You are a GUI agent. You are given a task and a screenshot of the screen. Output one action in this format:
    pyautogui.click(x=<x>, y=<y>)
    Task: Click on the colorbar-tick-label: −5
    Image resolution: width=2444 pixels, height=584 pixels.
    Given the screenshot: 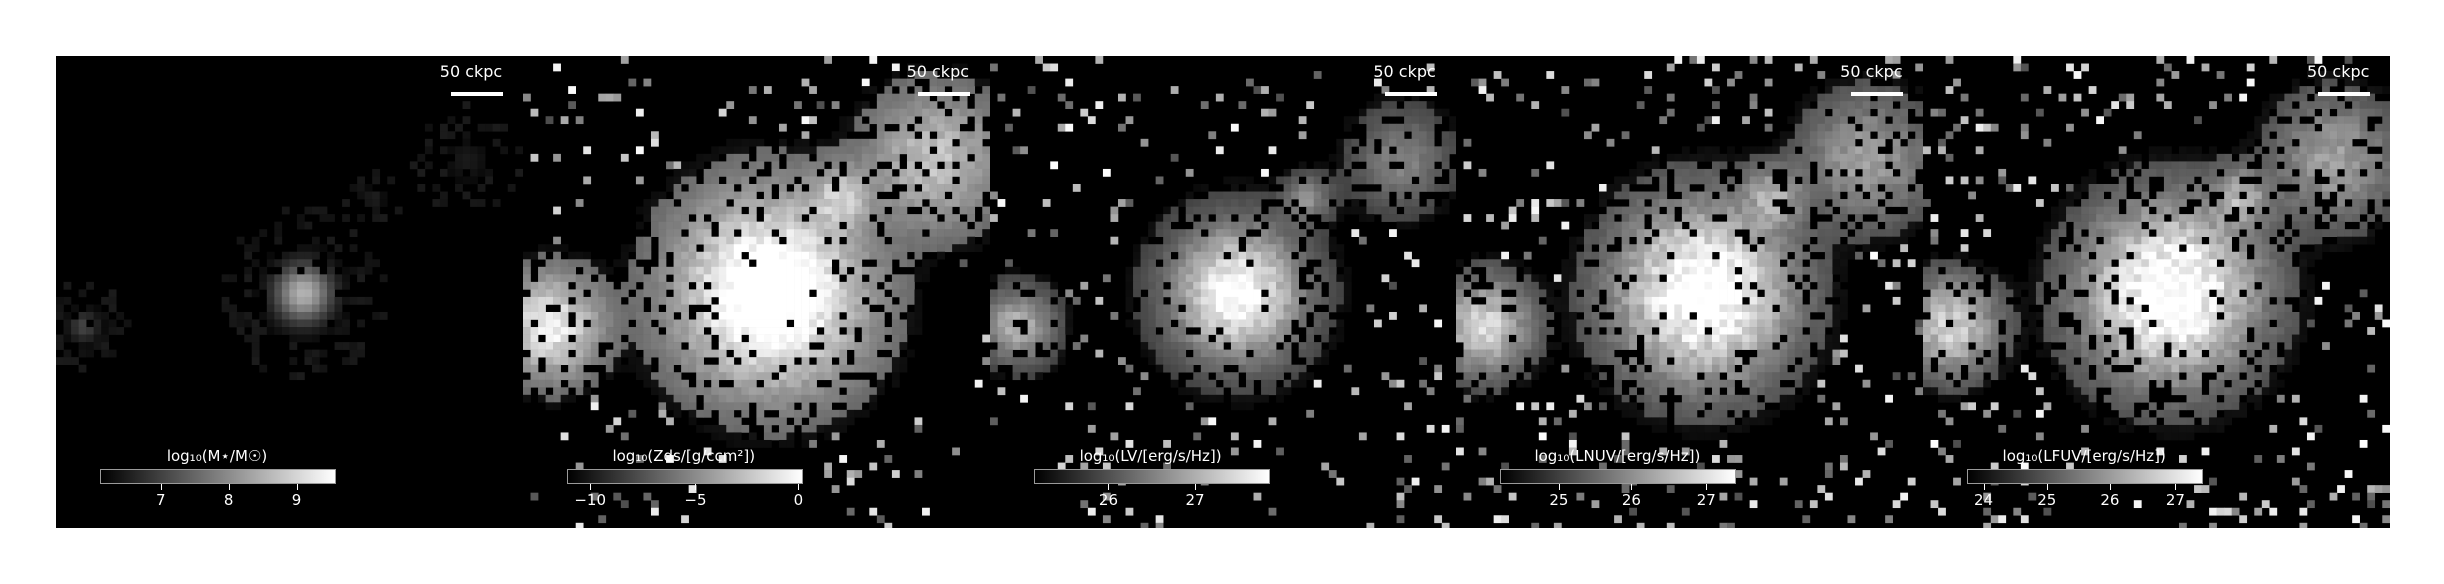 What is the action you would take?
    pyautogui.click(x=695, y=500)
    